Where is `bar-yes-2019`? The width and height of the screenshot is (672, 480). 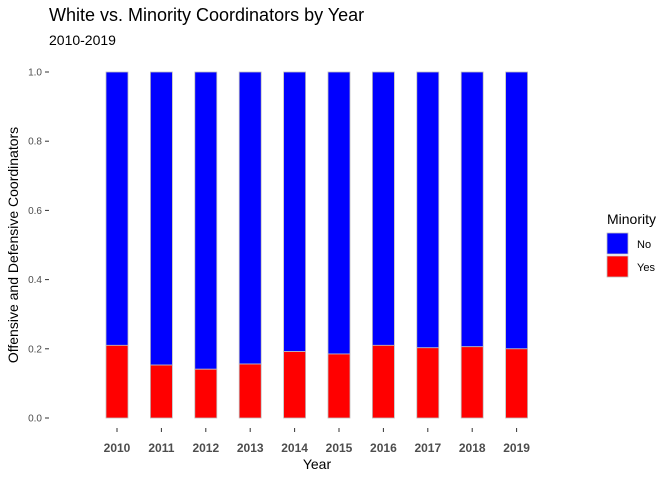
bar-yes-2019 is located at coordinates (517, 383).